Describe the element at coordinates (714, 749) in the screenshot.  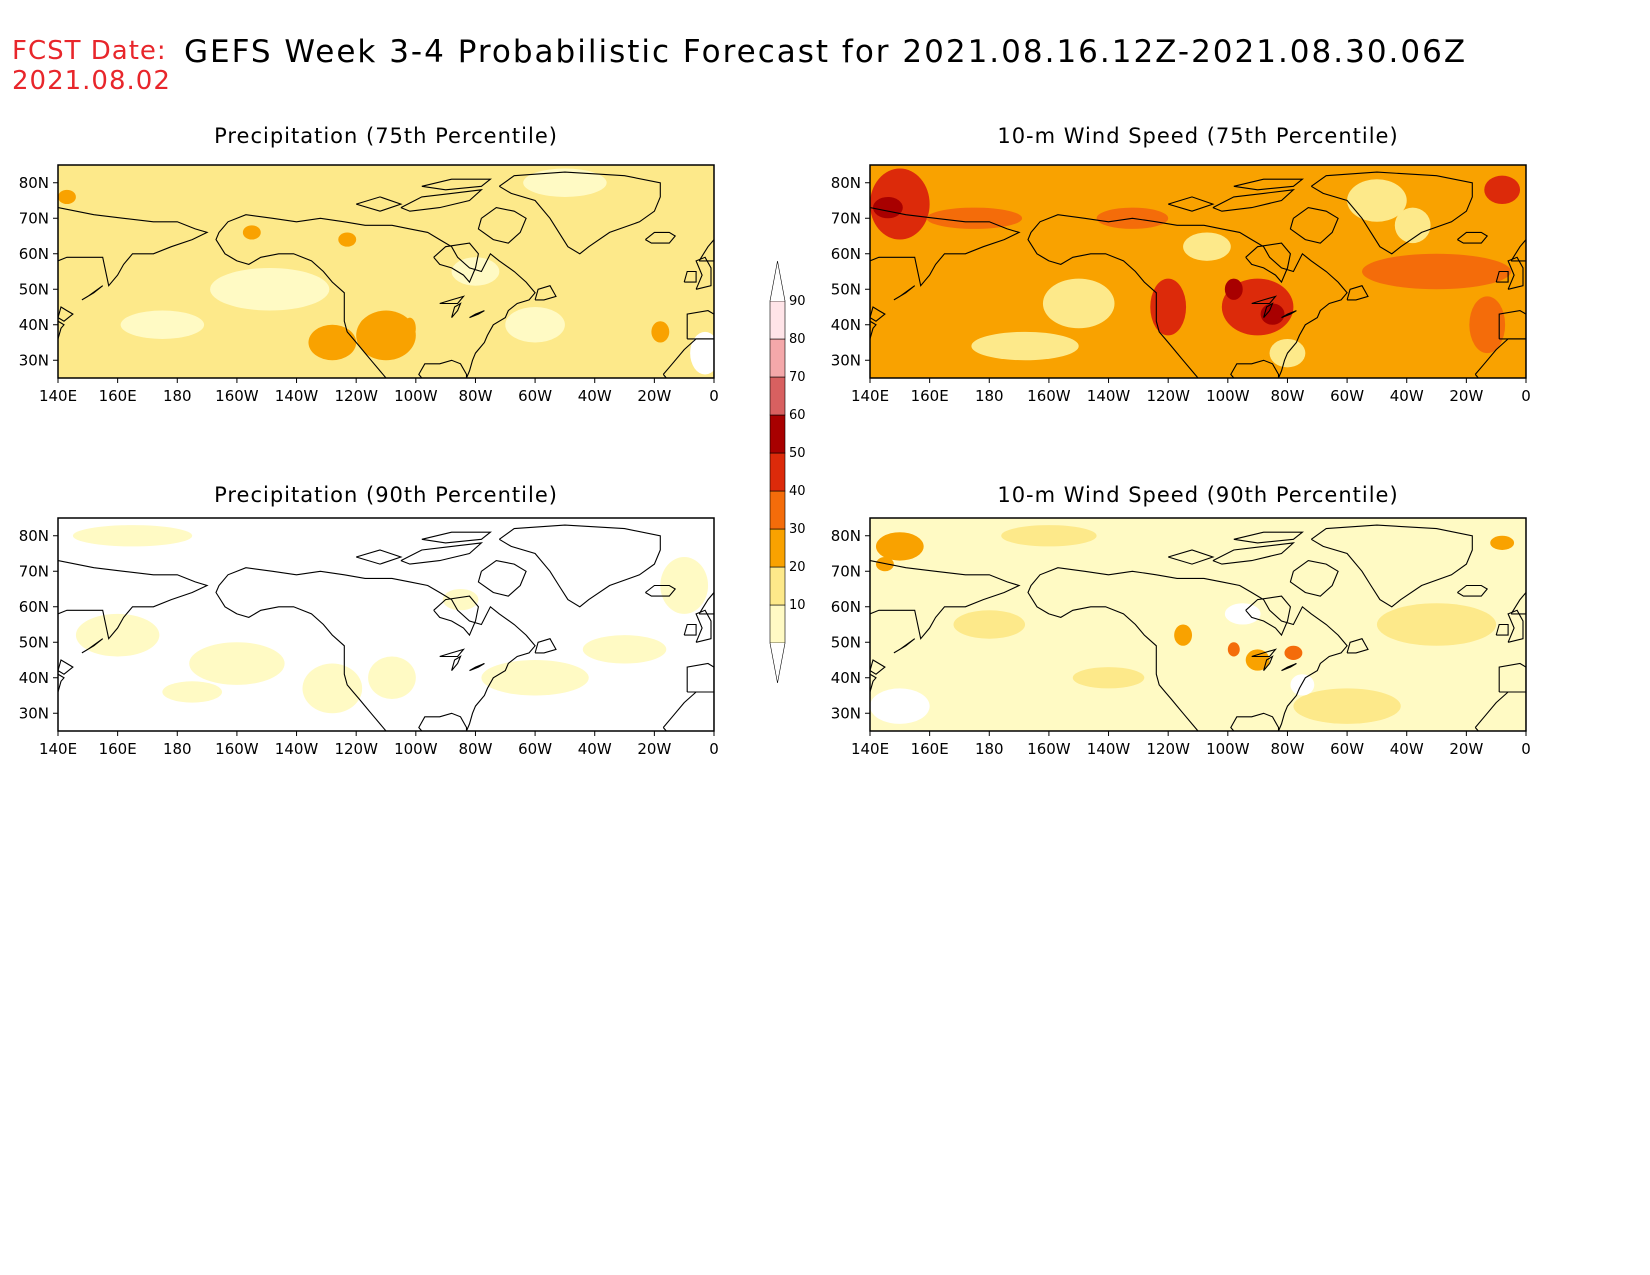
I see `lon-tick-label: 0` at that location.